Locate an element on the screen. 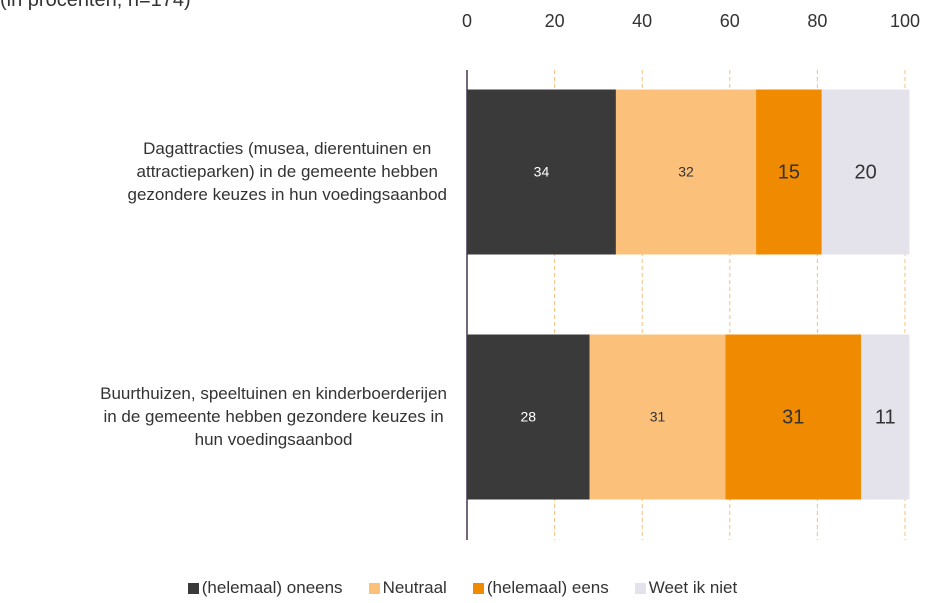 This screenshot has height=603, width=925. legend-item: Weet ik niet is located at coordinates (686, 588).